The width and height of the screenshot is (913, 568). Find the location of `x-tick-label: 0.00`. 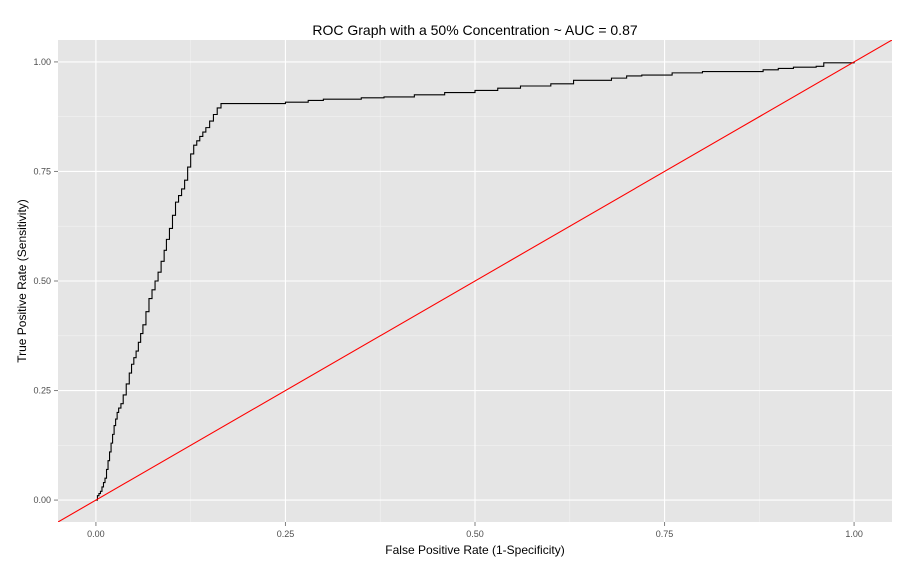

x-tick-label: 0.00 is located at coordinates (96, 534).